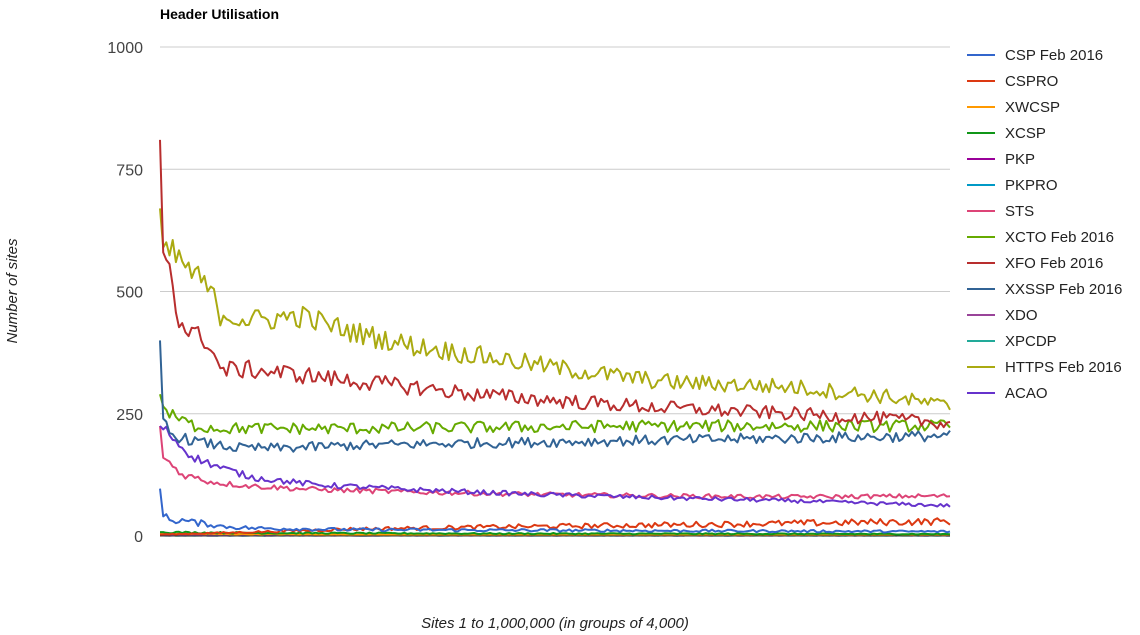 This screenshot has height=635, width=1140. What do you see at coordinates (1020, 159) in the screenshot?
I see `legend-label: PKP` at bounding box center [1020, 159].